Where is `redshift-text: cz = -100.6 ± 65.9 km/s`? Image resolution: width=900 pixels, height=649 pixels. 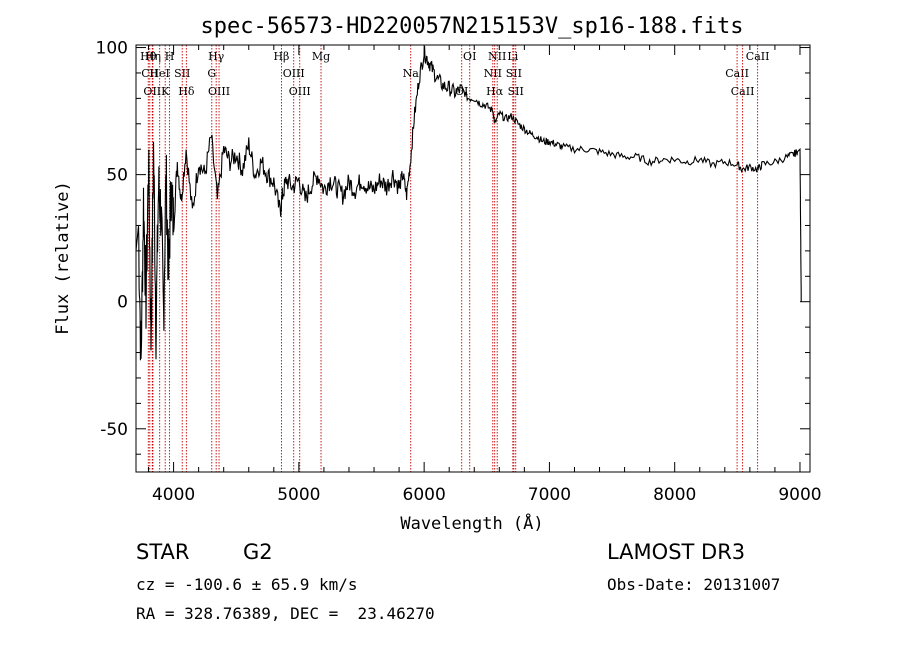 redshift-text: cz = -100.6 ± 65.9 km/s is located at coordinates (247, 584).